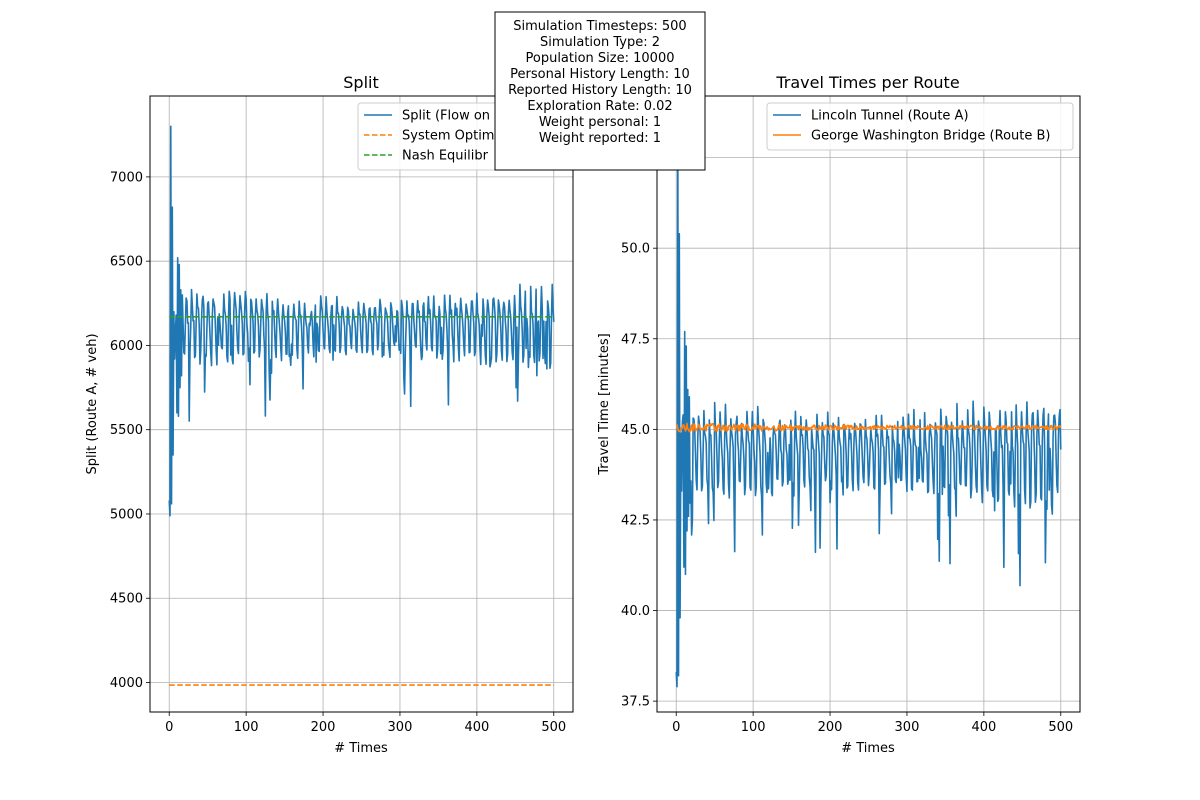  What do you see at coordinates (600, 42) in the screenshot?
I see `info-line-sim-type: Simulation Type: 2` at bounding box center [600, 42].